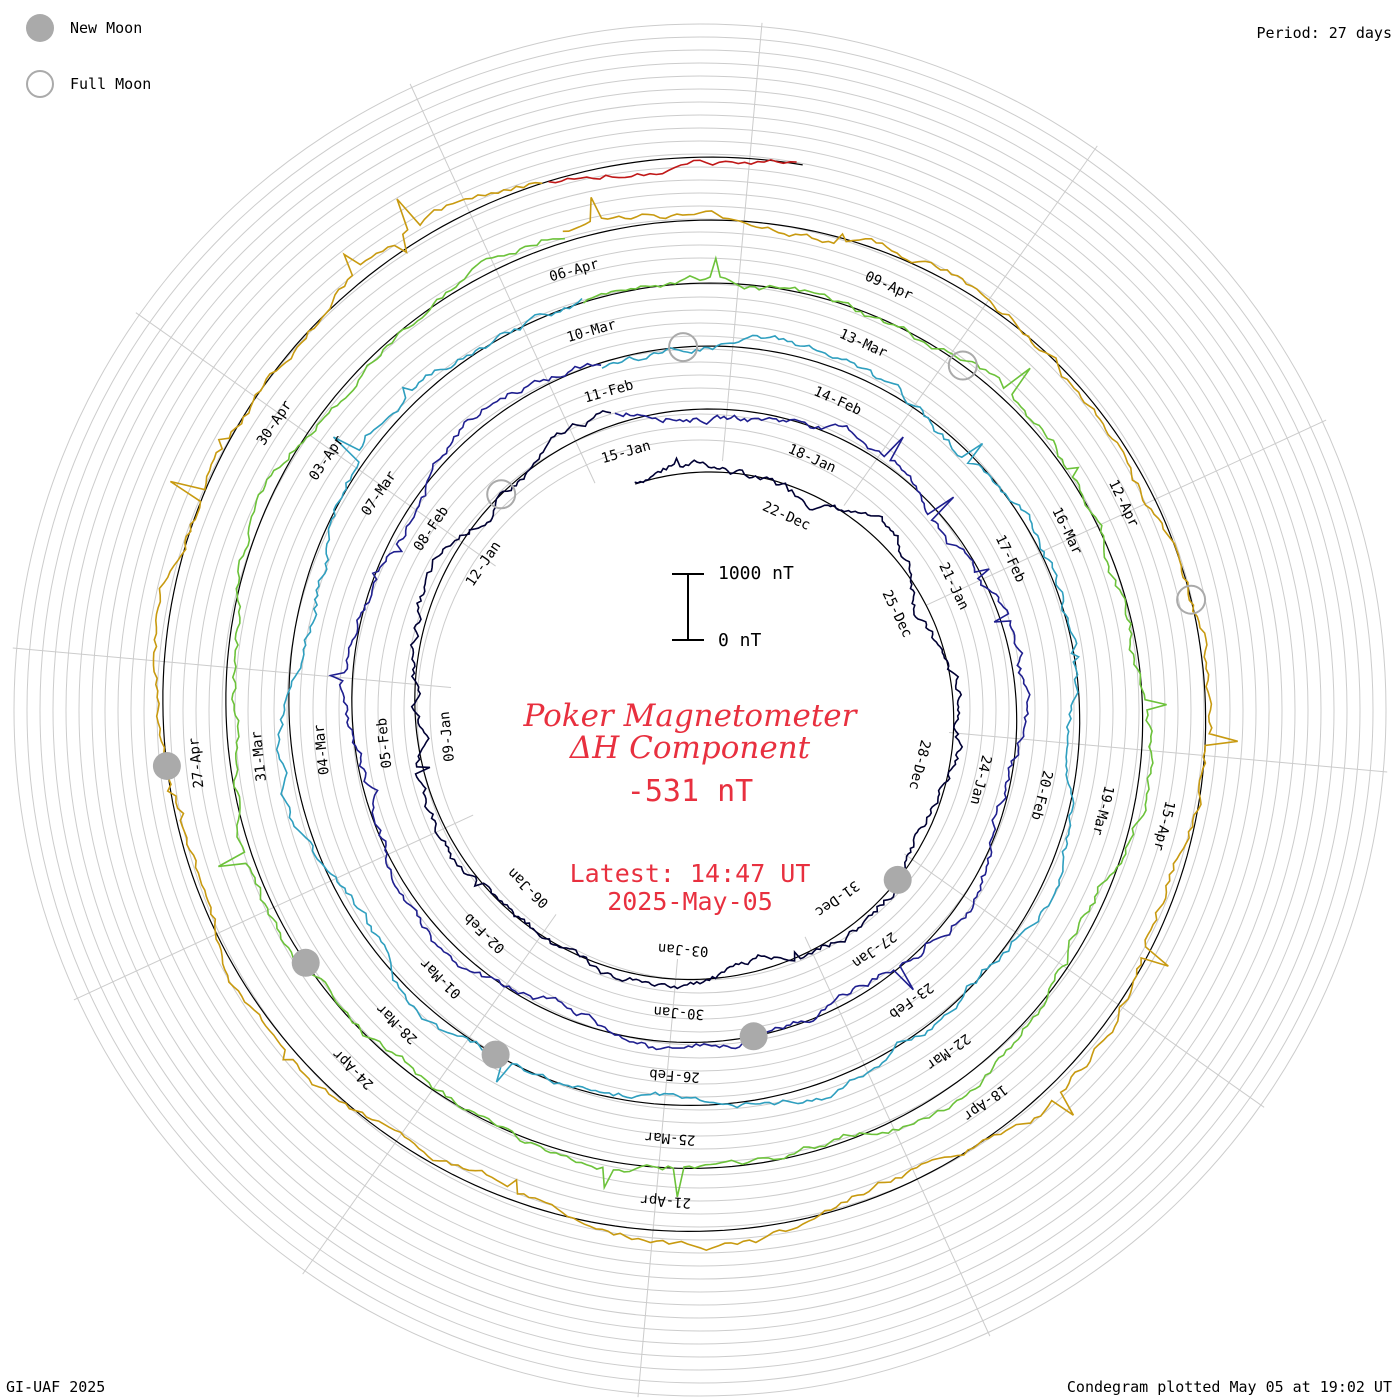 This screenshot has height=1400, width=1400. Describe the element at coordinates (1229, 1387) in the screenshot. I see `plotted-label: Condegram plotted May 05 at 19:02 UT` at that location.